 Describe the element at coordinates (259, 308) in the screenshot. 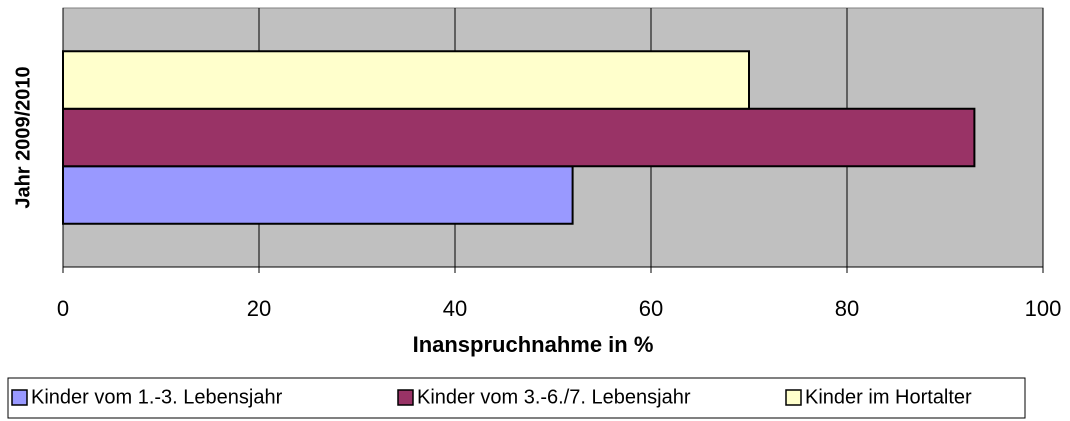

I see `x-tick-label: 20` at that location.